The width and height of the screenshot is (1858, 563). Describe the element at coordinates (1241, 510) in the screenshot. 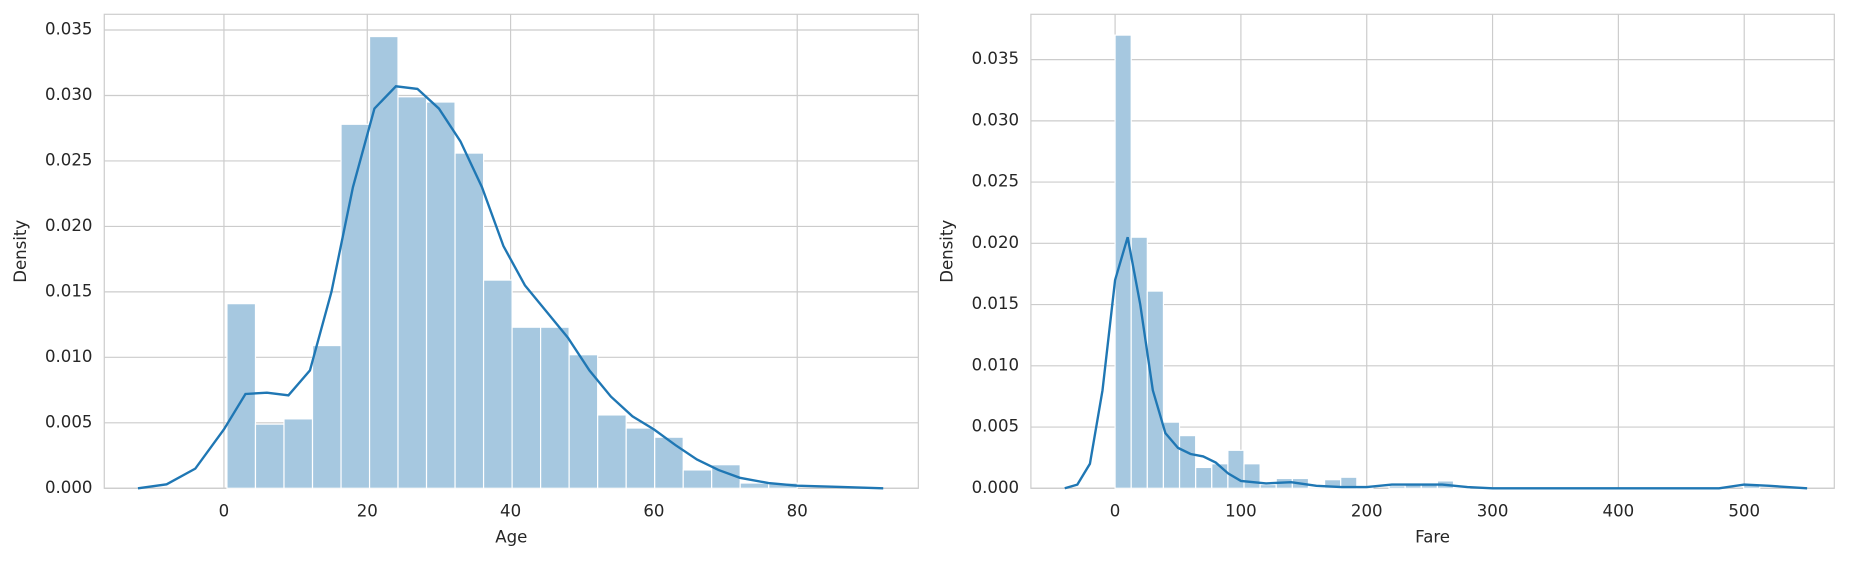

I see `x-tick-label: 100` at that location.